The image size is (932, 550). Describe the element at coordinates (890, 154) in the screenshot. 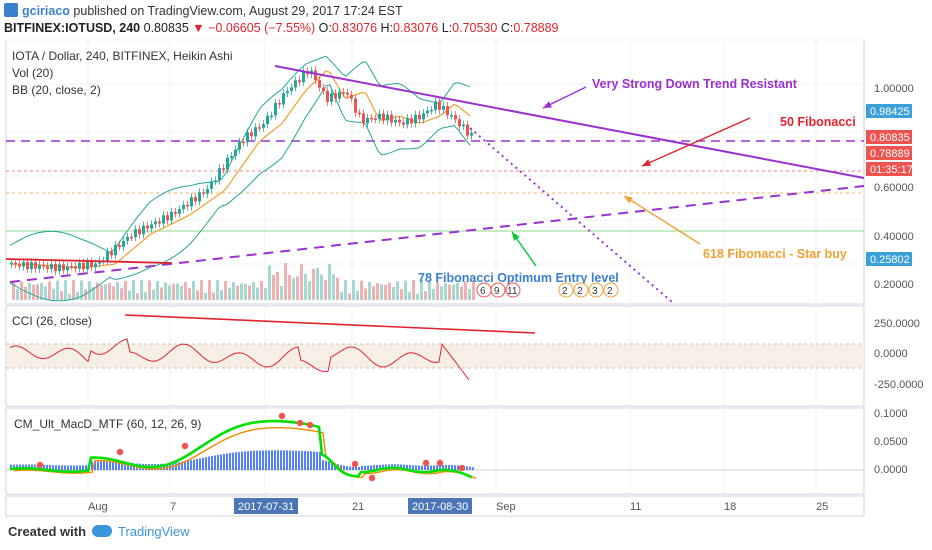

I see `price-tag-text: 0.78889` at that location.